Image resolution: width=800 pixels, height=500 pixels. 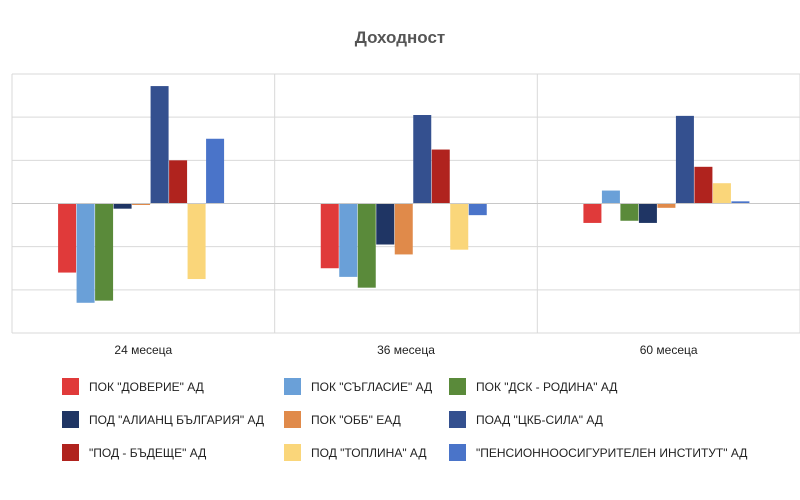 I want to click on chart-title: Доходност, so click(x=400, y=37).